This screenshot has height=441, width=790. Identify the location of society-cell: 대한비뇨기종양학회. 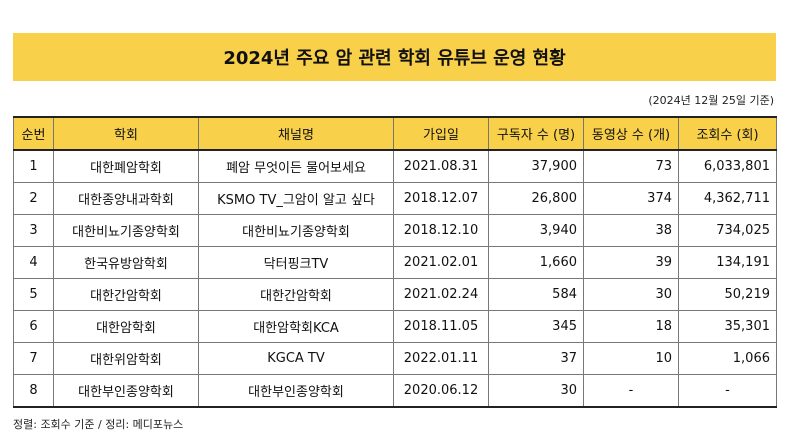
(126, 230).